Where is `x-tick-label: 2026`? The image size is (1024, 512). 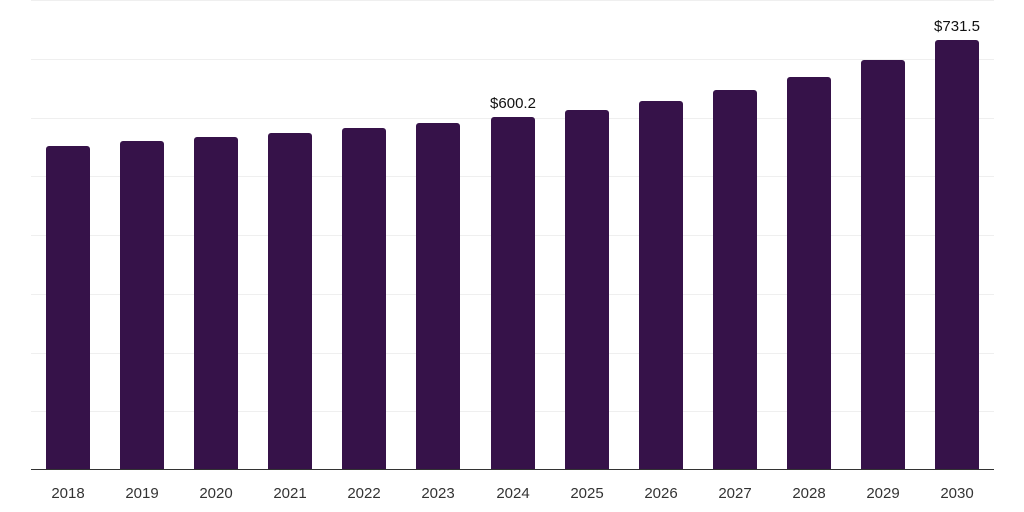 x-tick-label: 2026 is located at coordinates (661, 493).